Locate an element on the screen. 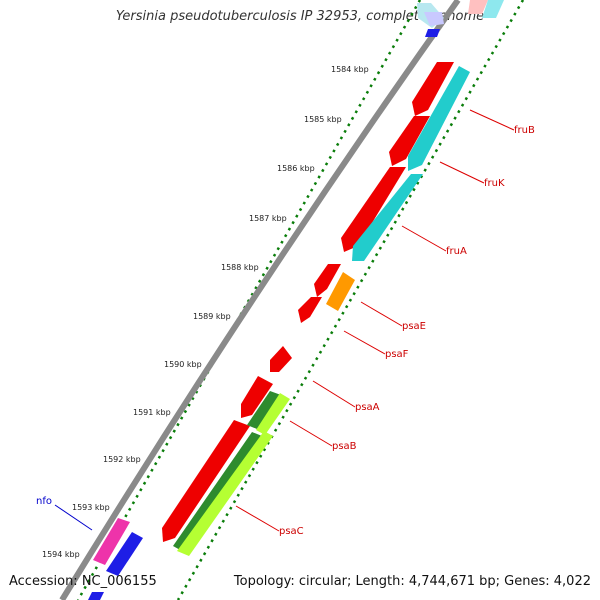  gene-label-fruK: fruK is located at coordinates (494, 183).